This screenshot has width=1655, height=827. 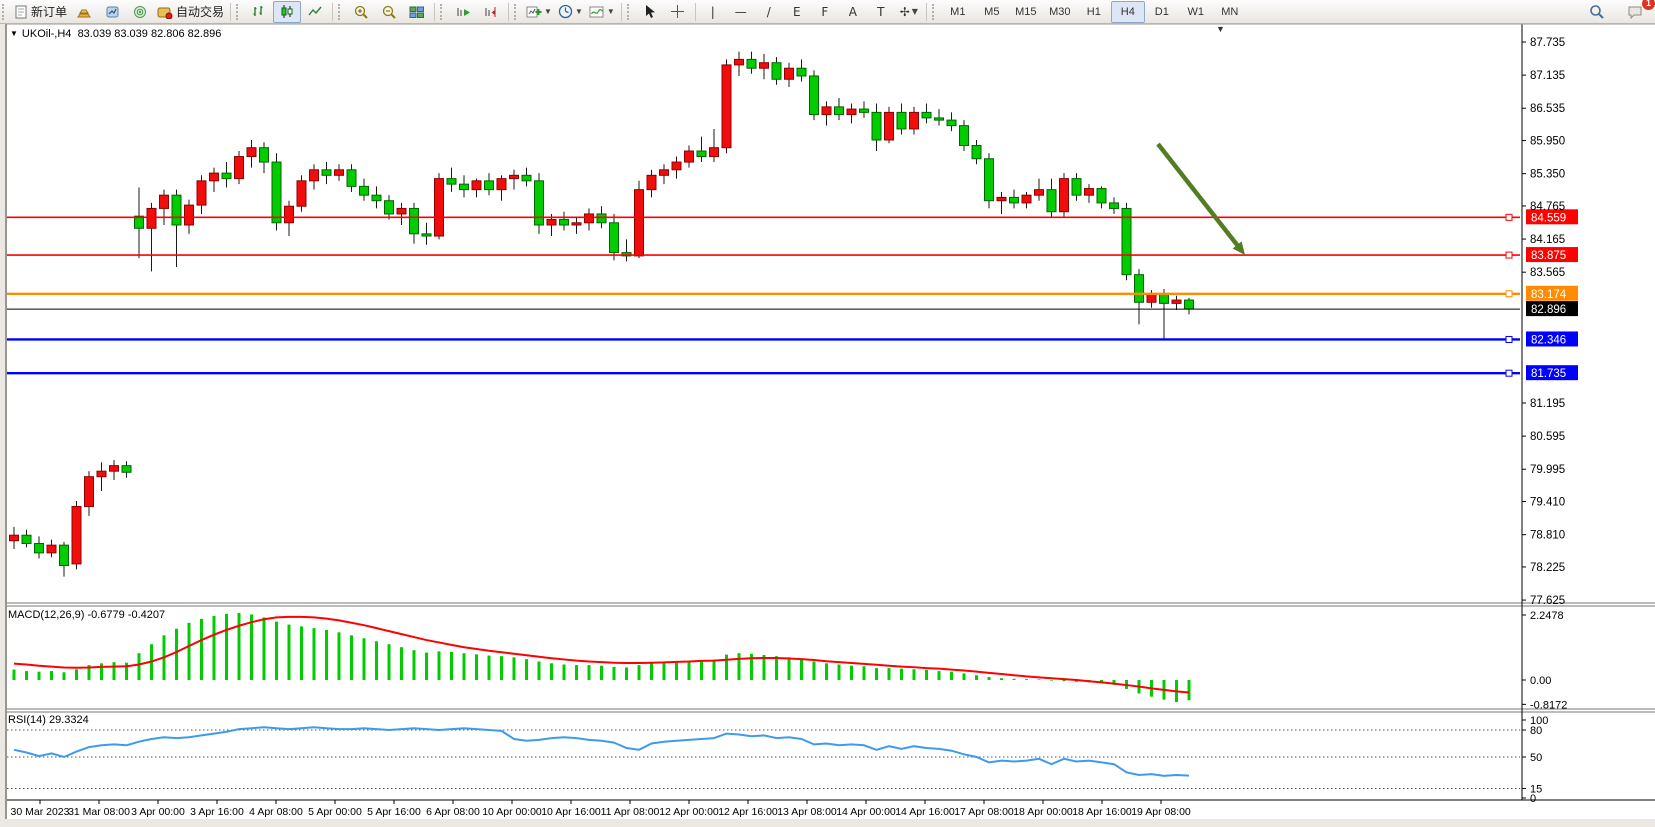 I want to click on indicators-button: ▼, so click(x=602, y=12).